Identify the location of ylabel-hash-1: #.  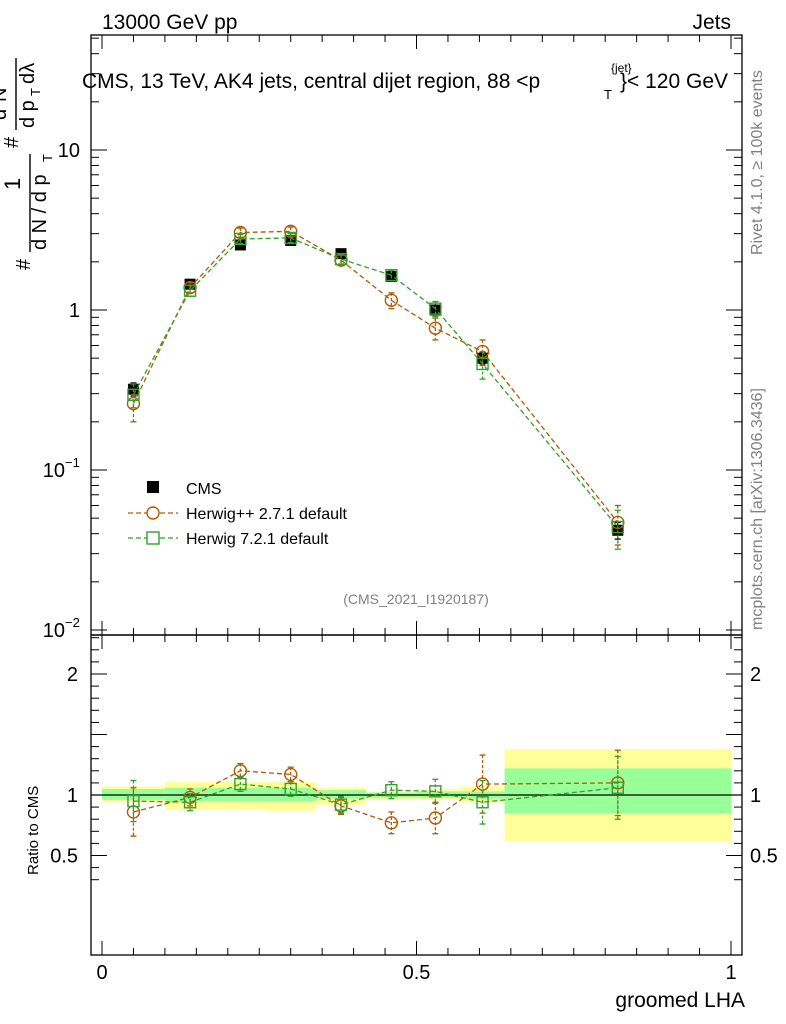
(24, 264).